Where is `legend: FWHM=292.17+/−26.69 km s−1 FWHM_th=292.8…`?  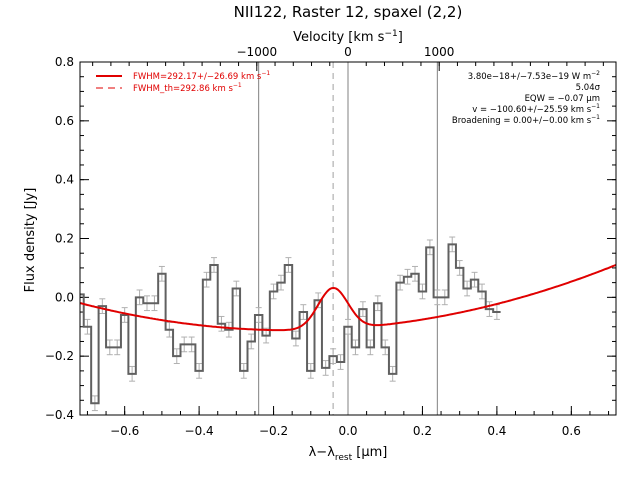 legend: FWHM=292.17+/−26.69 km s−1 FWHM_th=292.8… is located at coordinates (183, 82).